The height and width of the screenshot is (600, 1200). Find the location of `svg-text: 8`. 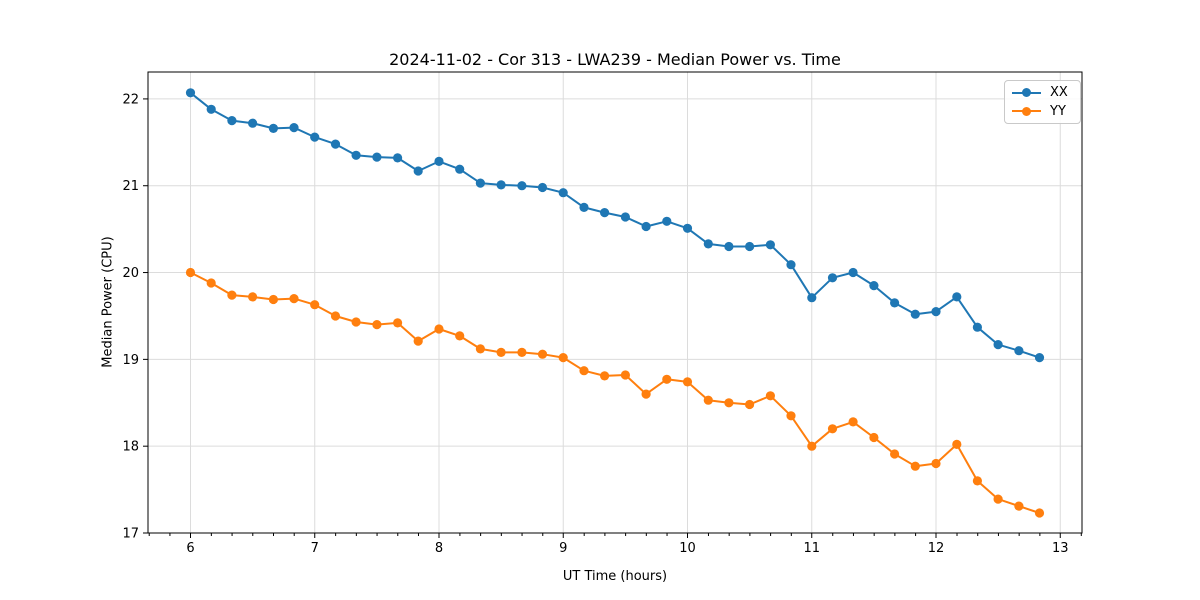

svg-text: 8 is located at coordinates (439, 548).